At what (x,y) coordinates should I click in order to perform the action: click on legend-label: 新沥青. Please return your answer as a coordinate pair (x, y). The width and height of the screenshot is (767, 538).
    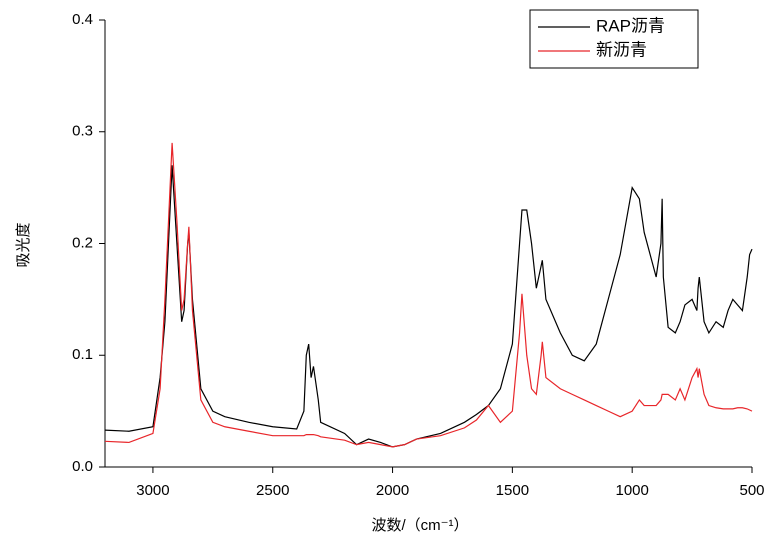
    Looking at the image, I should click on (621, 49).